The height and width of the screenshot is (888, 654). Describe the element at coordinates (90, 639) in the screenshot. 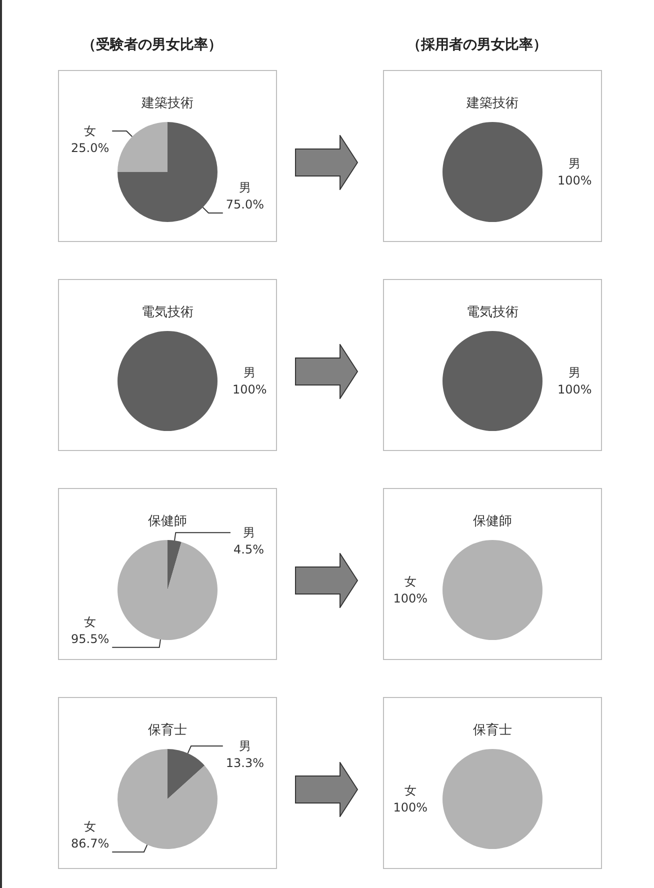

I see `data-label: 95.5%` at that location.